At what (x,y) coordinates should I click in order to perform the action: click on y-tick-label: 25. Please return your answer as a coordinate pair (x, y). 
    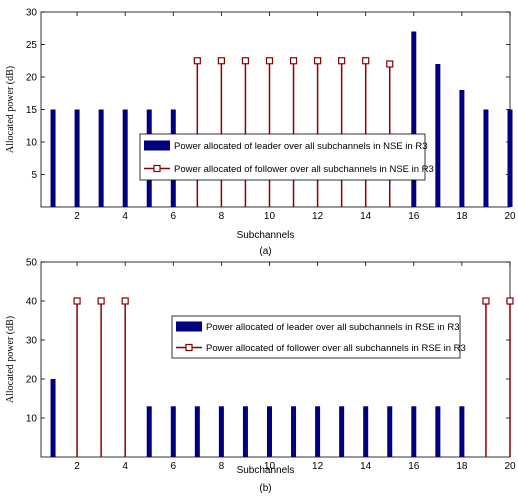
    Looking at the image, I should click on (32, 45).